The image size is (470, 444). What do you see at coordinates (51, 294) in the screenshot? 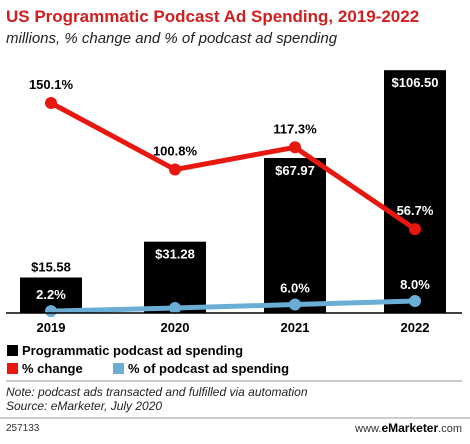
I see `label-pct-share-2019: 2.2%` at bounding box center [51, 294].